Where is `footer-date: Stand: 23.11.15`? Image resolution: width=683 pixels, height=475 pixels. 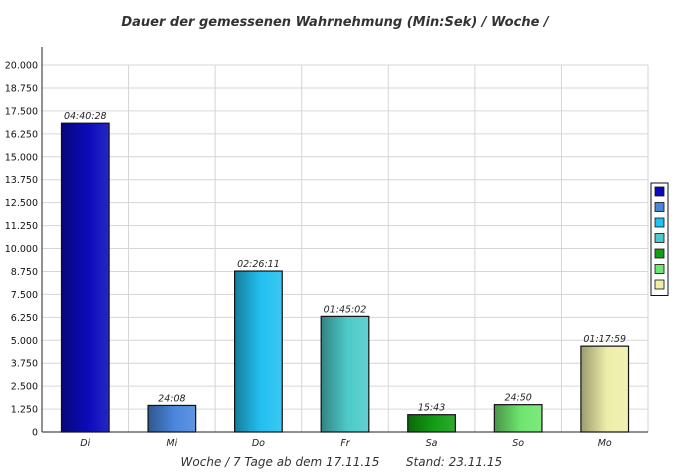
footer-date: Stand: 23.11.15 is located at coordinates (454, 462).